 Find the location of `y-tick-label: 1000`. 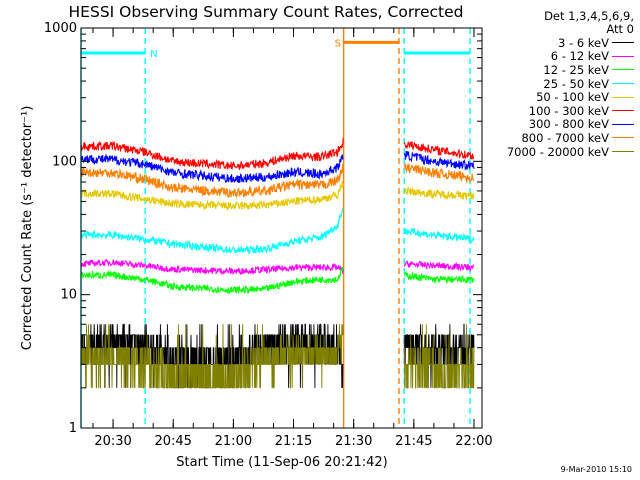

y-tick-label: 1000 is located at coordinates (60, 28).